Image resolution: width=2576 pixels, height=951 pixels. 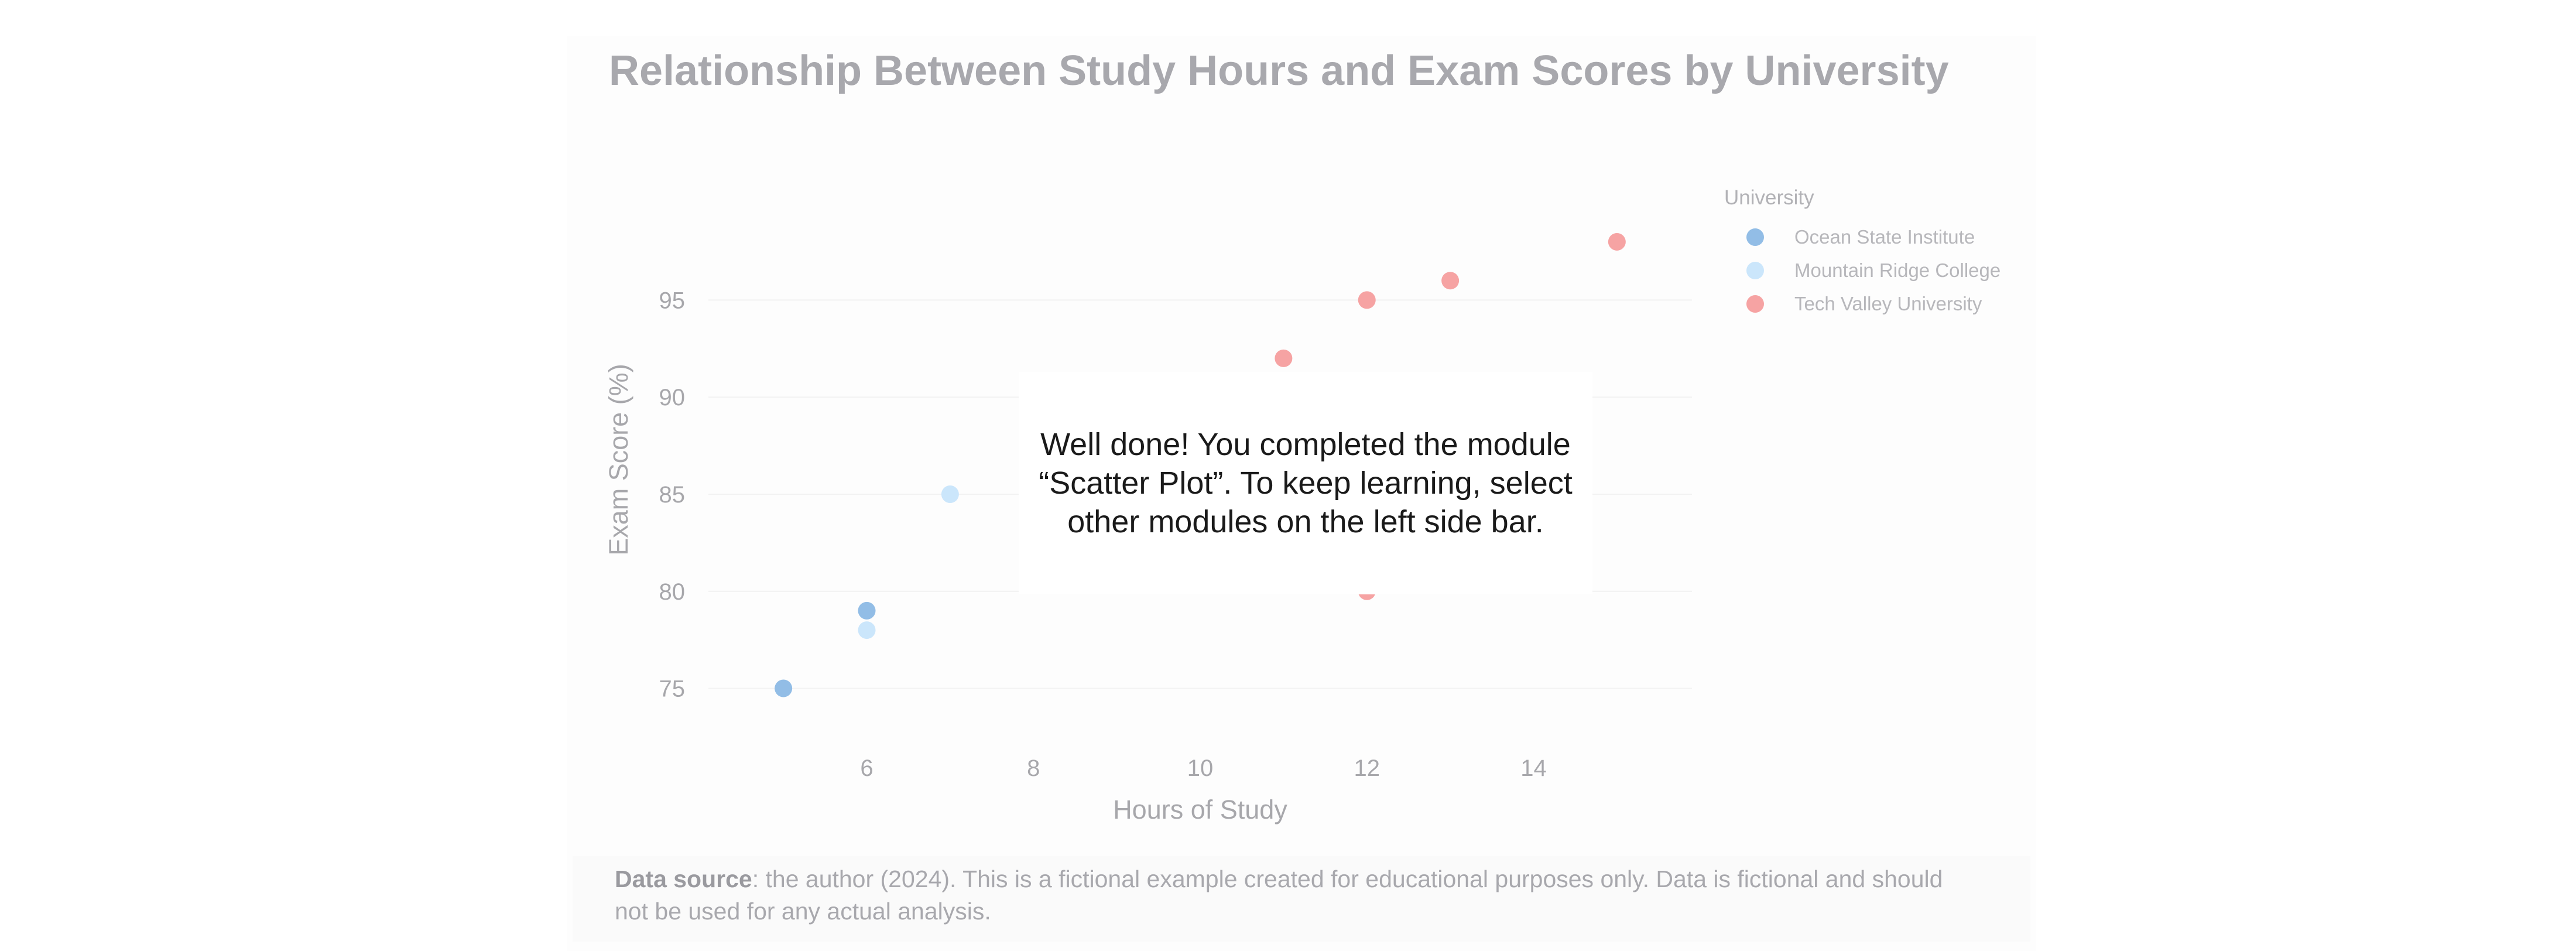 What do you see at coordinates (618, 460) in the screenshot?
I see `y-axis-label: Exam Score (%)` at bounding box center [618, 460].